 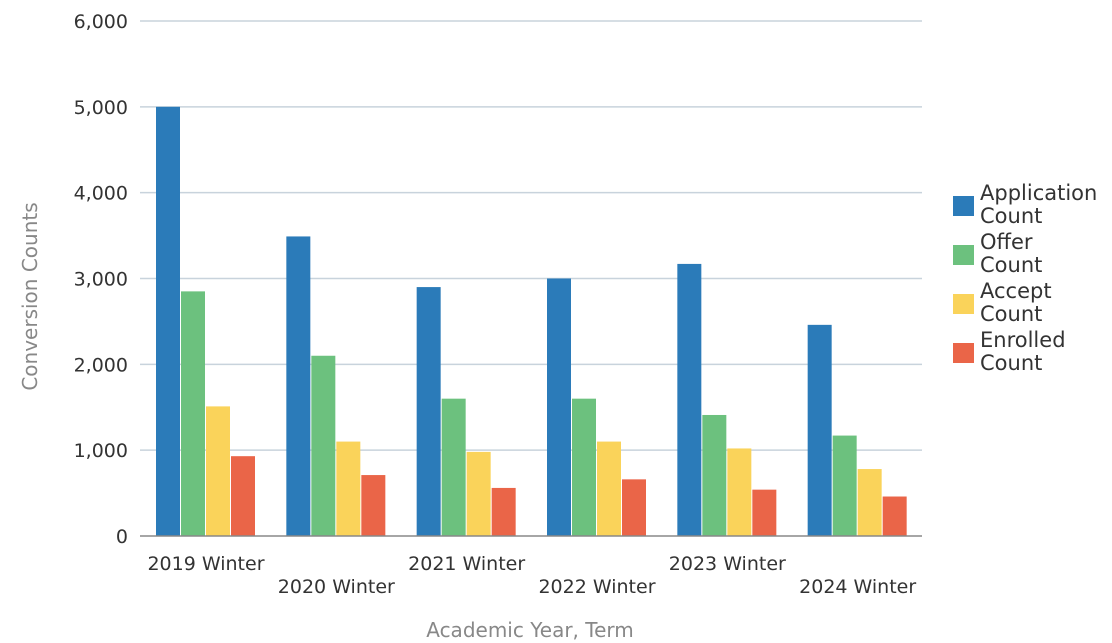 What do you see at coordinates (1006, 242) in the screenshot?
I see `legend-label-line: Offer` at bounding box center [1006, 242].